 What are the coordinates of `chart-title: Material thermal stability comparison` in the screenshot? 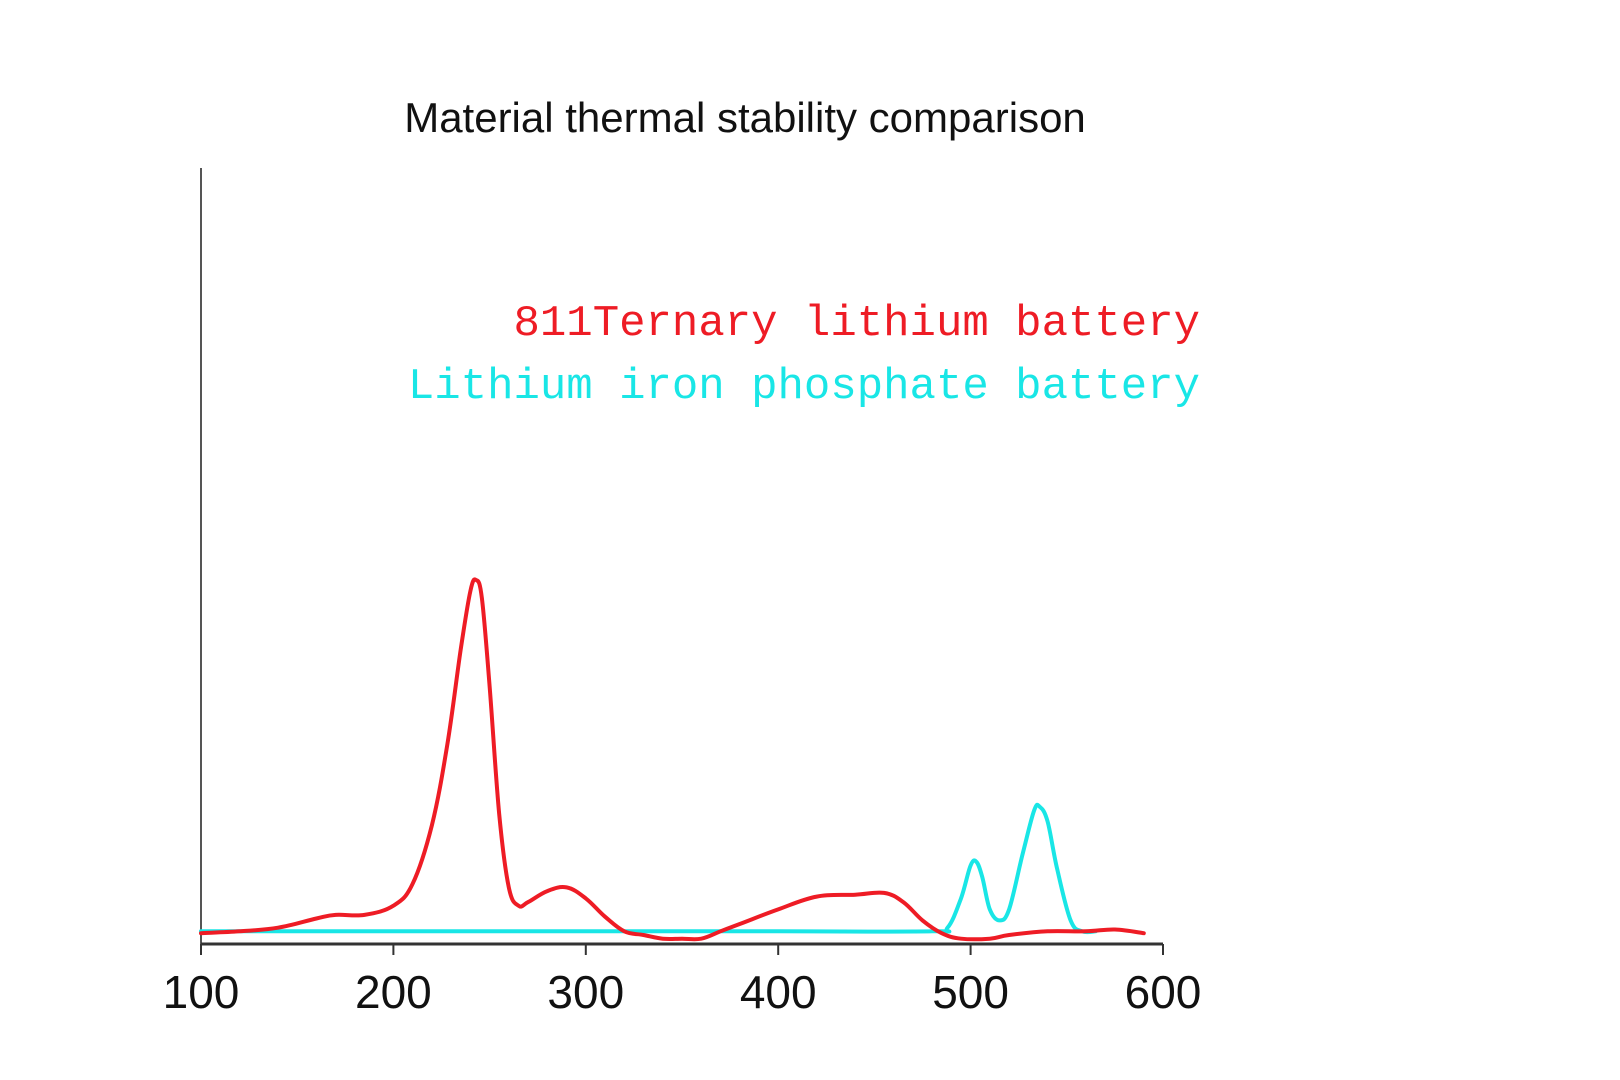 It's located at (745, 117).